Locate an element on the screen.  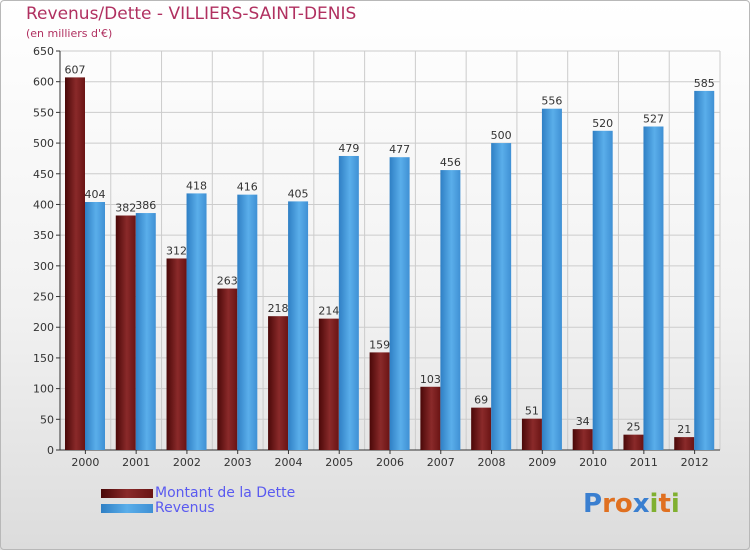
y-tick-label: 200 is located at coordinates (43, 327).